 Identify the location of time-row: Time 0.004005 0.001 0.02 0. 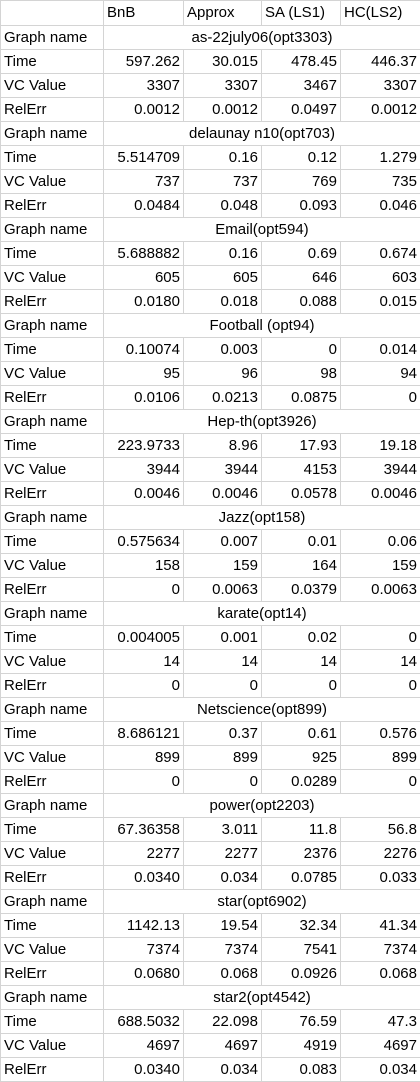
(210, 638).